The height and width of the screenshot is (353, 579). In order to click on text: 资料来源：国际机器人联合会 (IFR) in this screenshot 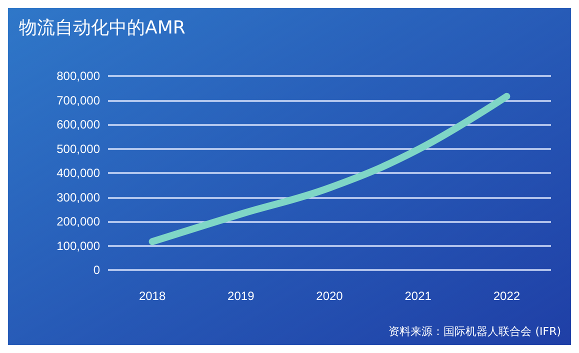, I will do `click(475, 331)`.